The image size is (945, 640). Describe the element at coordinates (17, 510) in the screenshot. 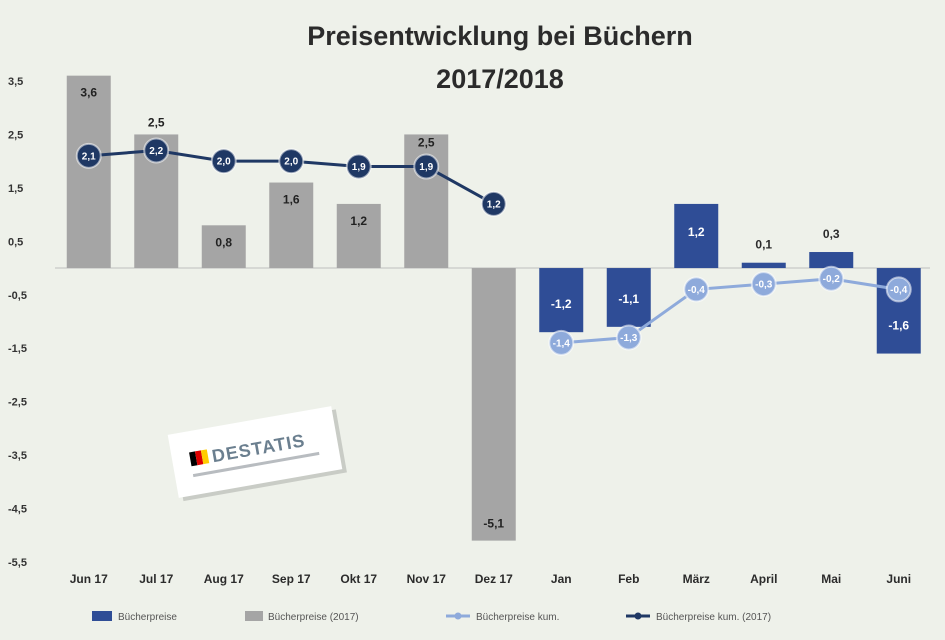

I see `y-tick-label: -4,5` at that location.